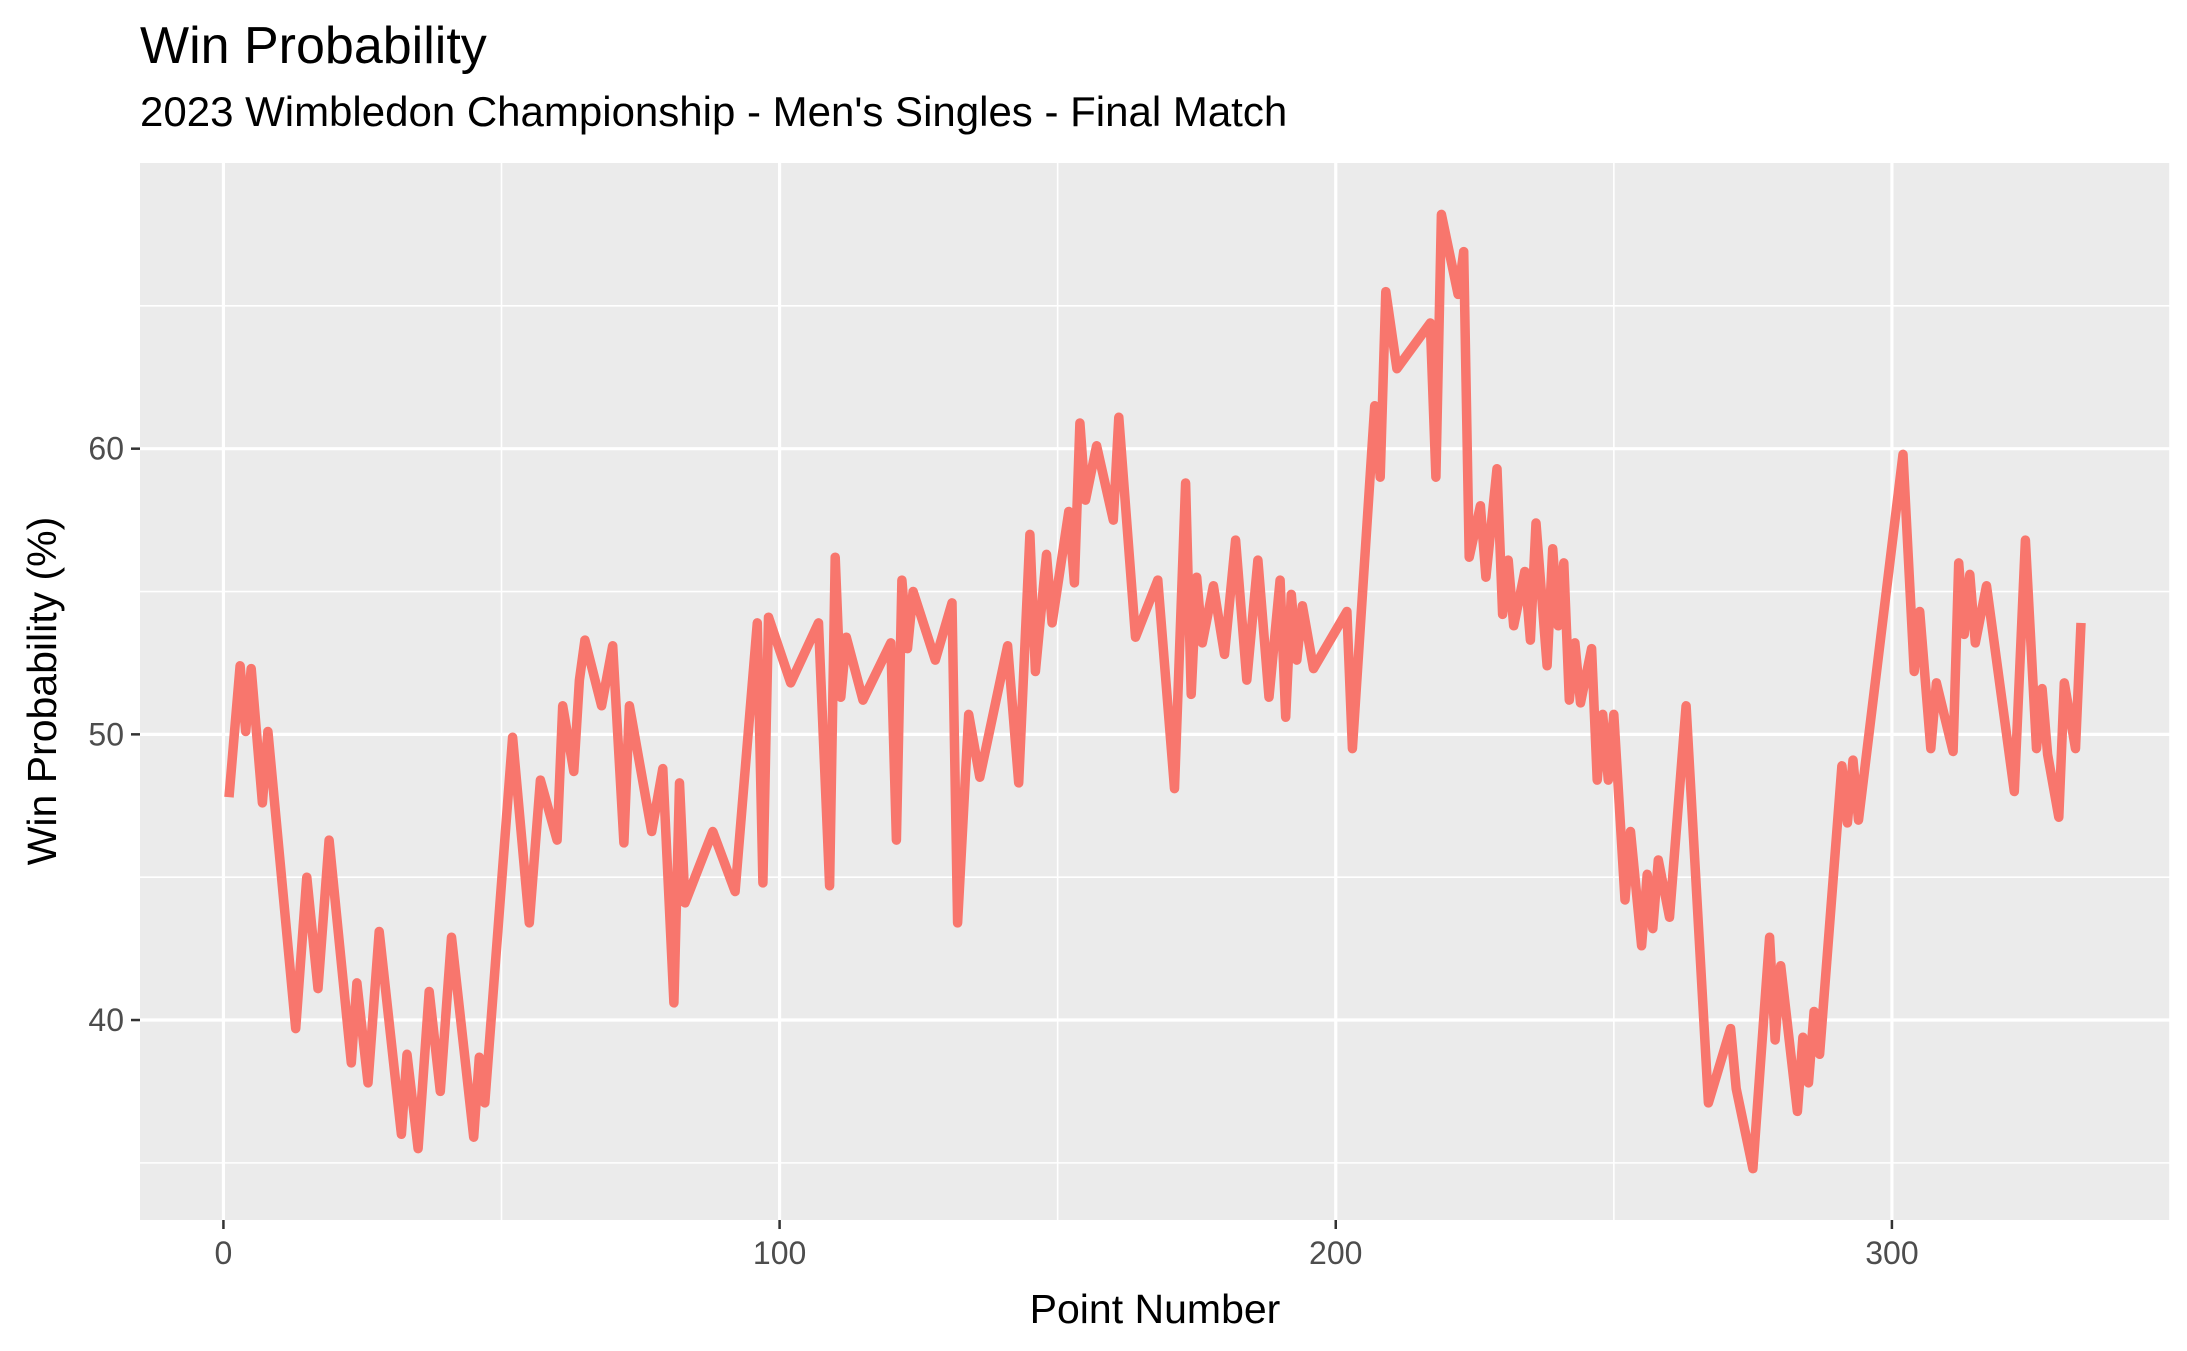 Image resolution: width=2187 pixels, height=1351 pixels. Describe the element at coordinates (106, 734) in the screenshot. I see `y-tick-label: 50` at that location.